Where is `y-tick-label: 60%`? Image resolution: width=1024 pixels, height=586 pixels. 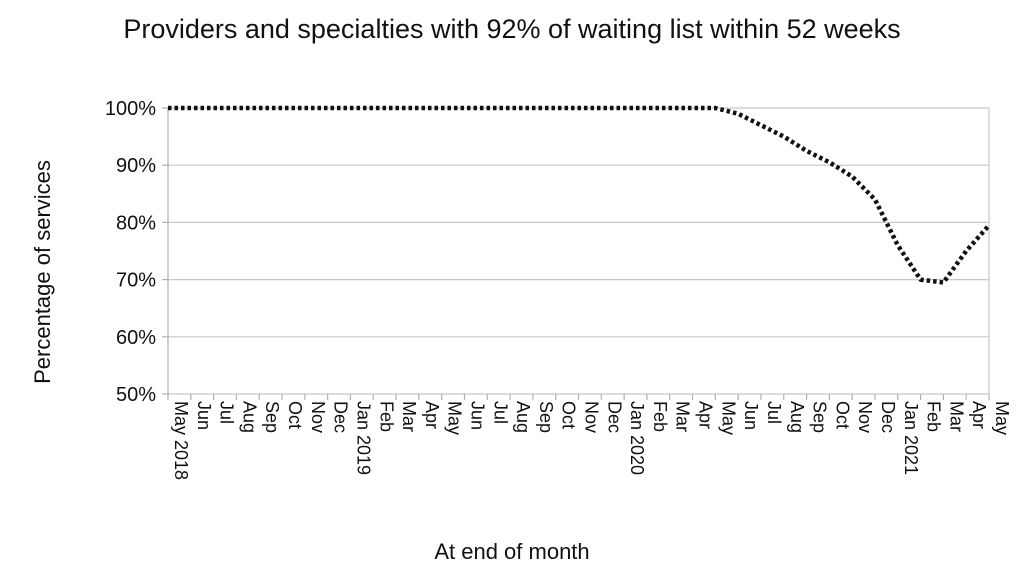 y-tick-label: 60% is located at coordinates (136, 338).